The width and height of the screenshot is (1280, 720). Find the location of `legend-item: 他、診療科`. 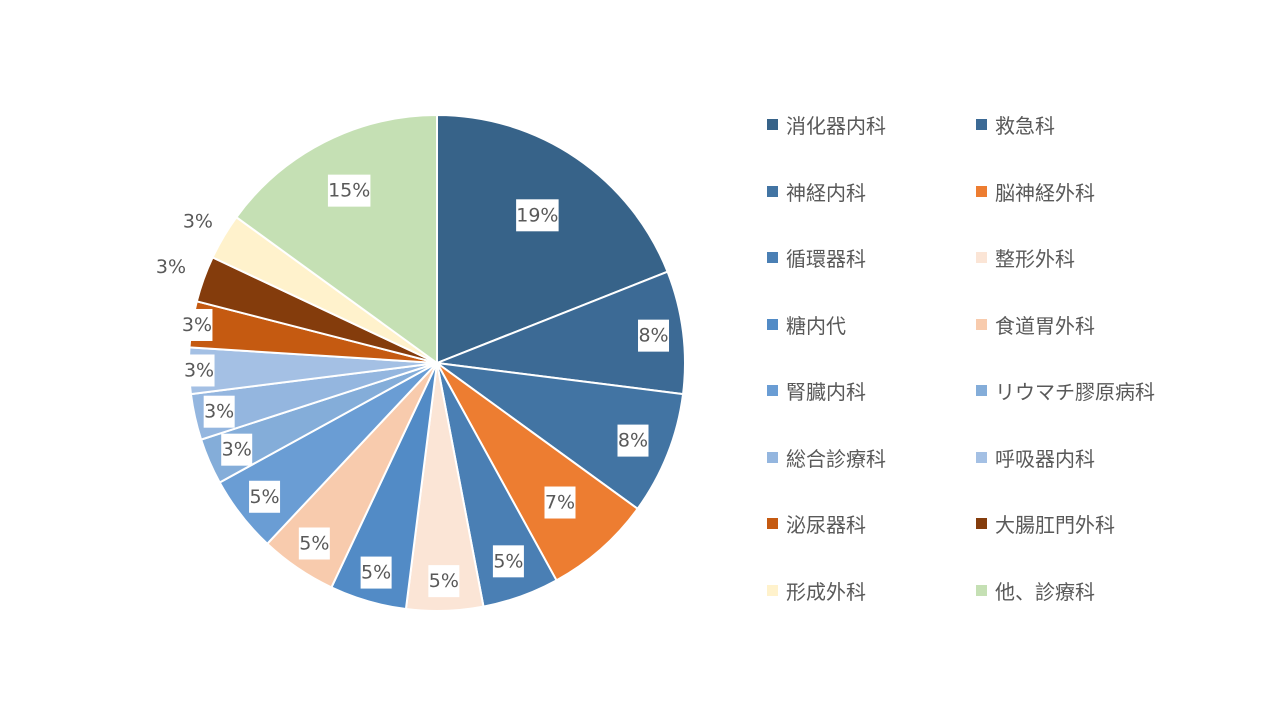

legend-item: 他、診療科 is located at coordinates (1035, 590).